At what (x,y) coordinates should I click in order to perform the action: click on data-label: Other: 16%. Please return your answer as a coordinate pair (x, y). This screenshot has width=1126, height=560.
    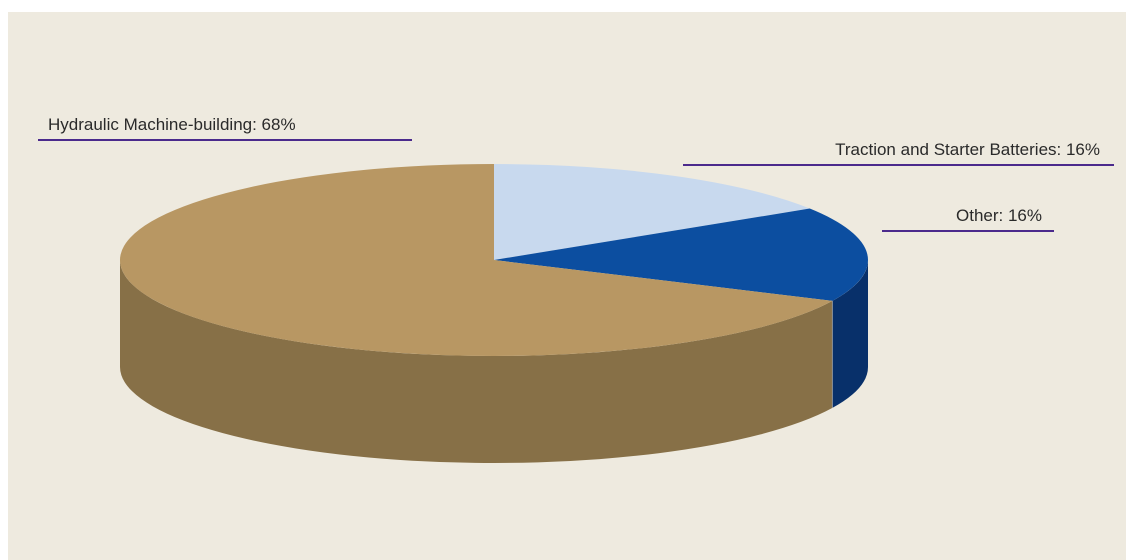
    Looking at the image, I should click on (999, 215).